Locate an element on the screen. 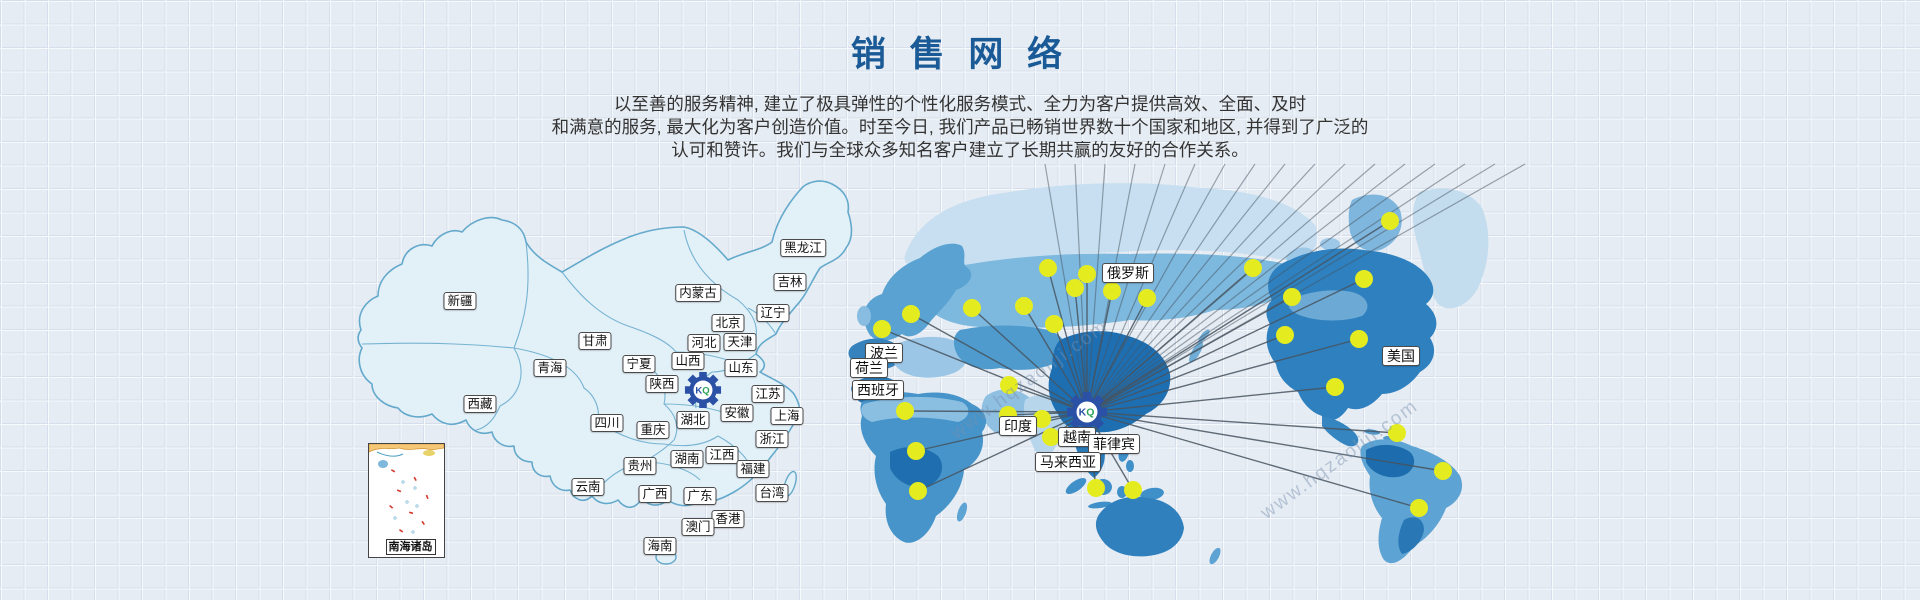 This screenshot has height=600, width=1920. province-label: 四川 is located at coordinates (607, 423).